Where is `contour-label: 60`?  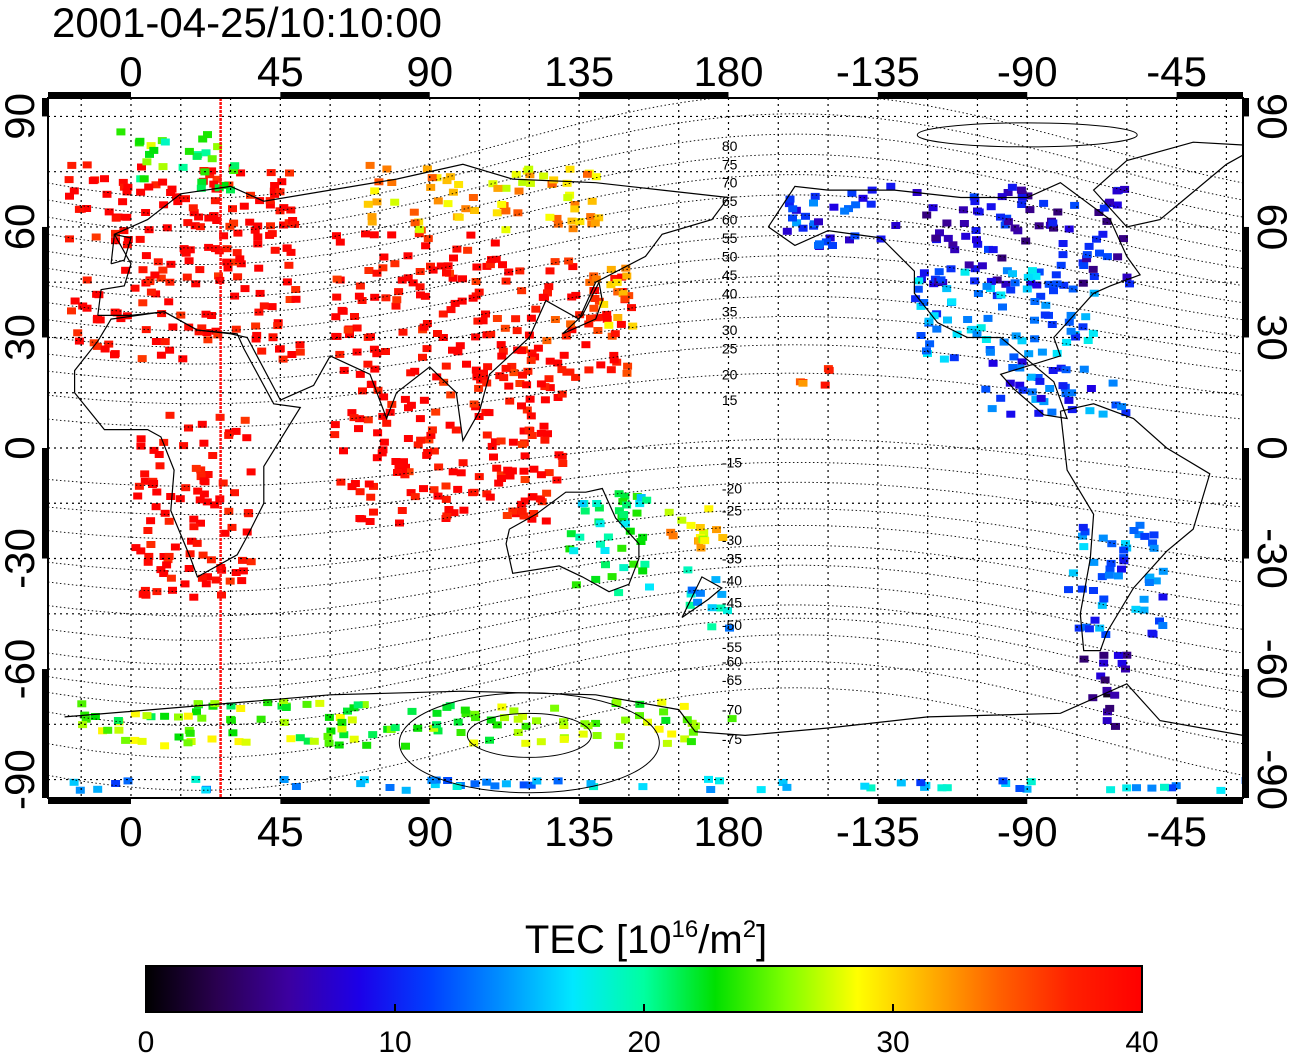
contour-label: 60 is located at coordinates (730, 220).